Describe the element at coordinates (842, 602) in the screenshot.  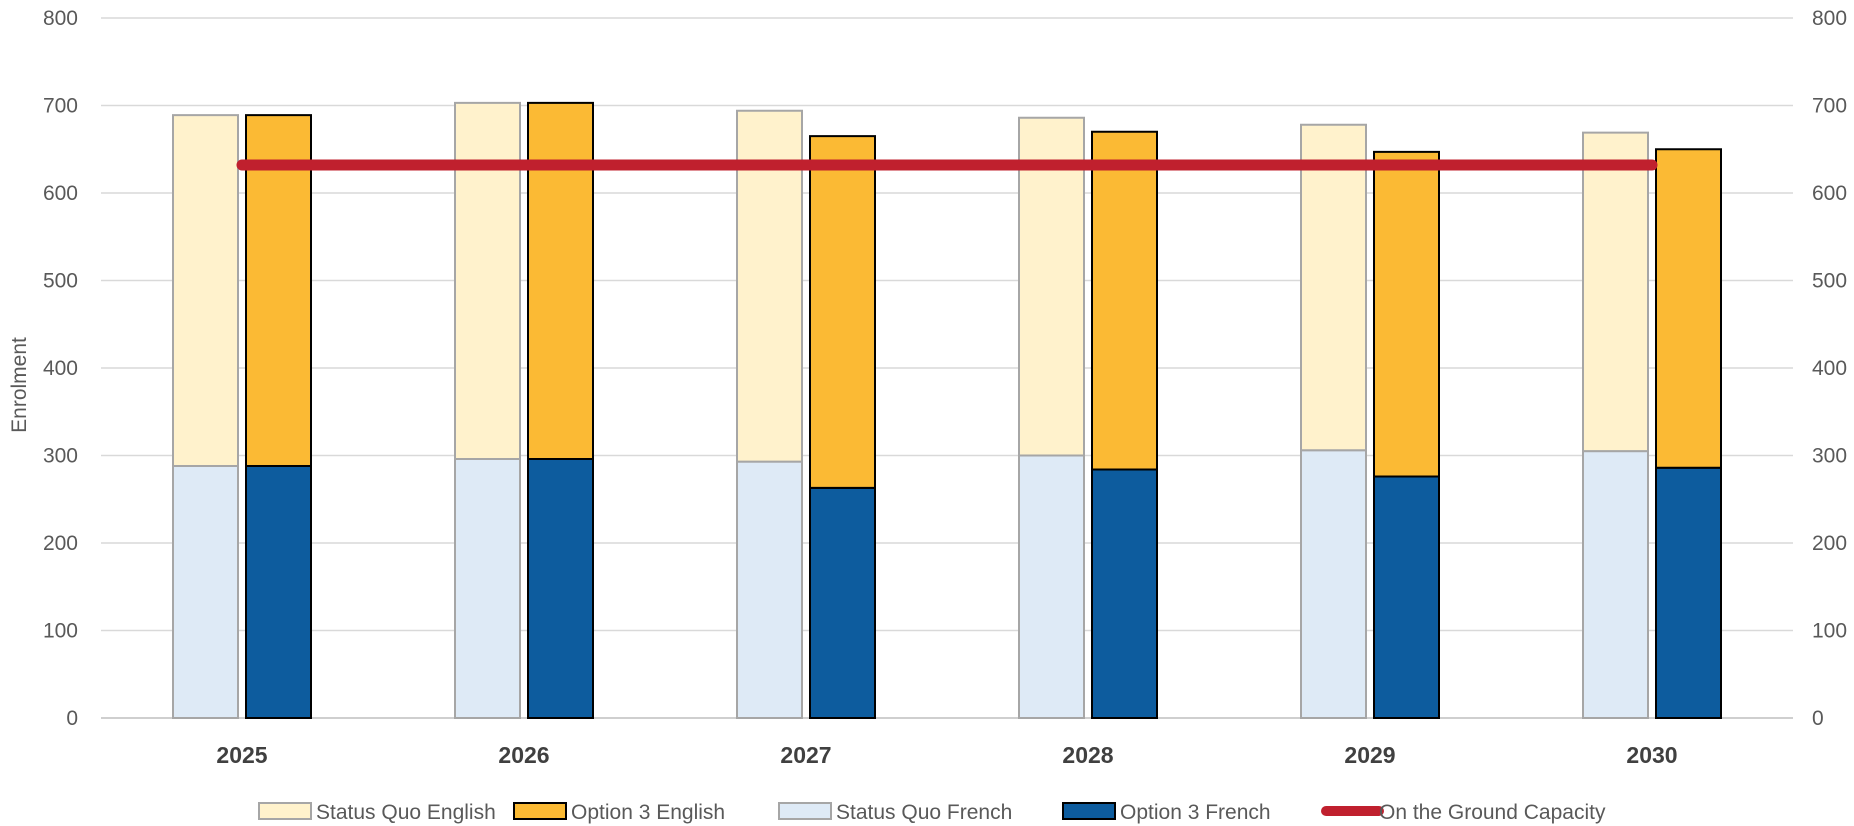
I see `bar-option-3-french-2027` at that location.